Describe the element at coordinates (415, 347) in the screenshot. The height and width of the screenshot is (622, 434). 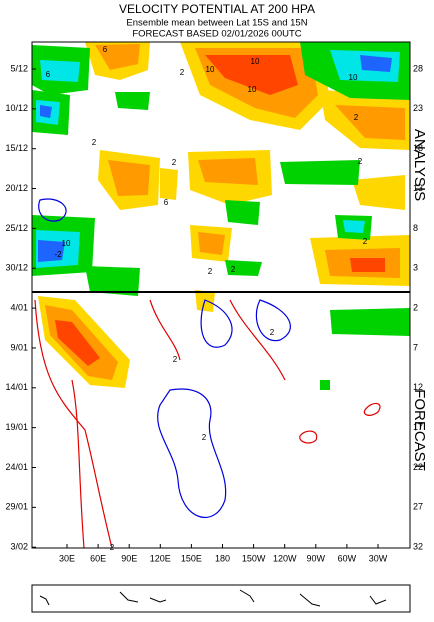
I see `right-tick-label: 7` at that location.